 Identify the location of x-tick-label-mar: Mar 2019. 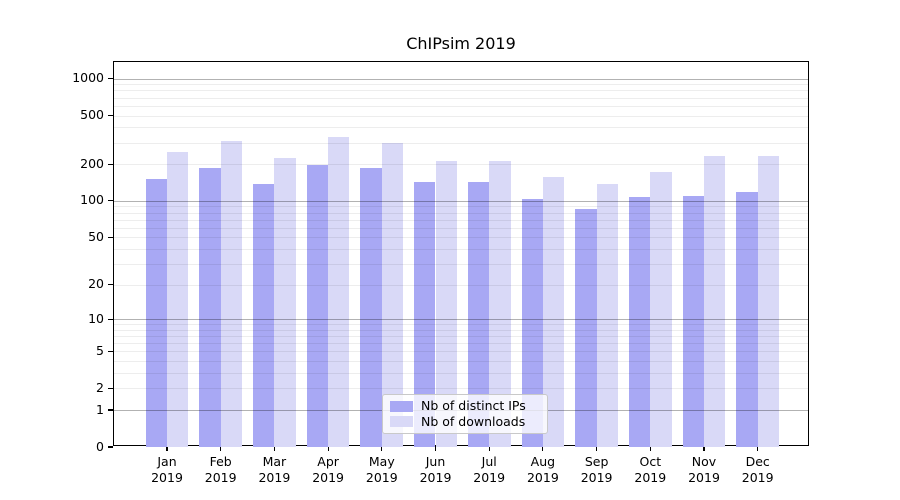
(274, 469).